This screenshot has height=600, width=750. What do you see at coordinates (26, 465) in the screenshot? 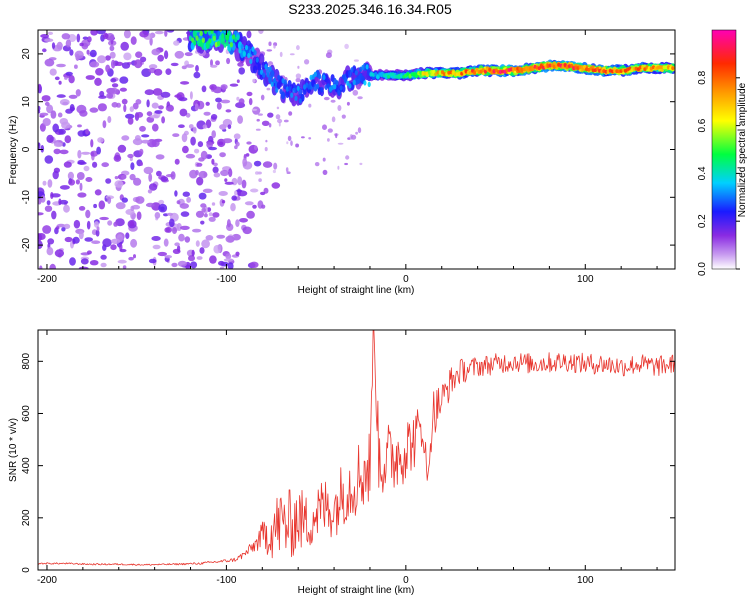
I see `y-tick-label: 400` at bounding box center [26, 465].